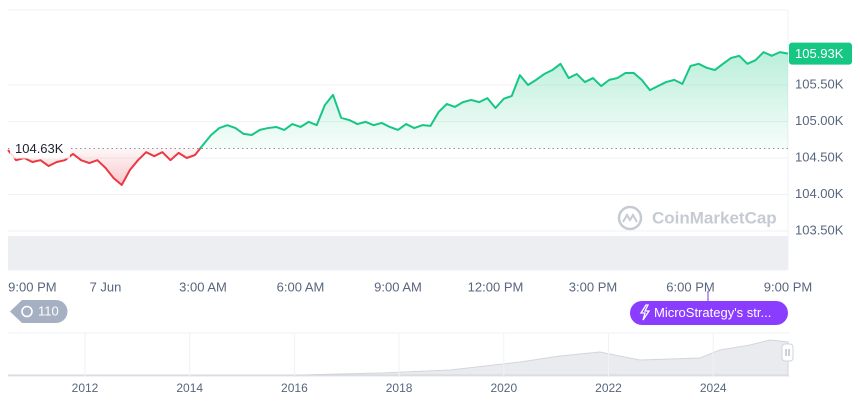  I want to click on navigator-label: 2014, so click(189, 388).